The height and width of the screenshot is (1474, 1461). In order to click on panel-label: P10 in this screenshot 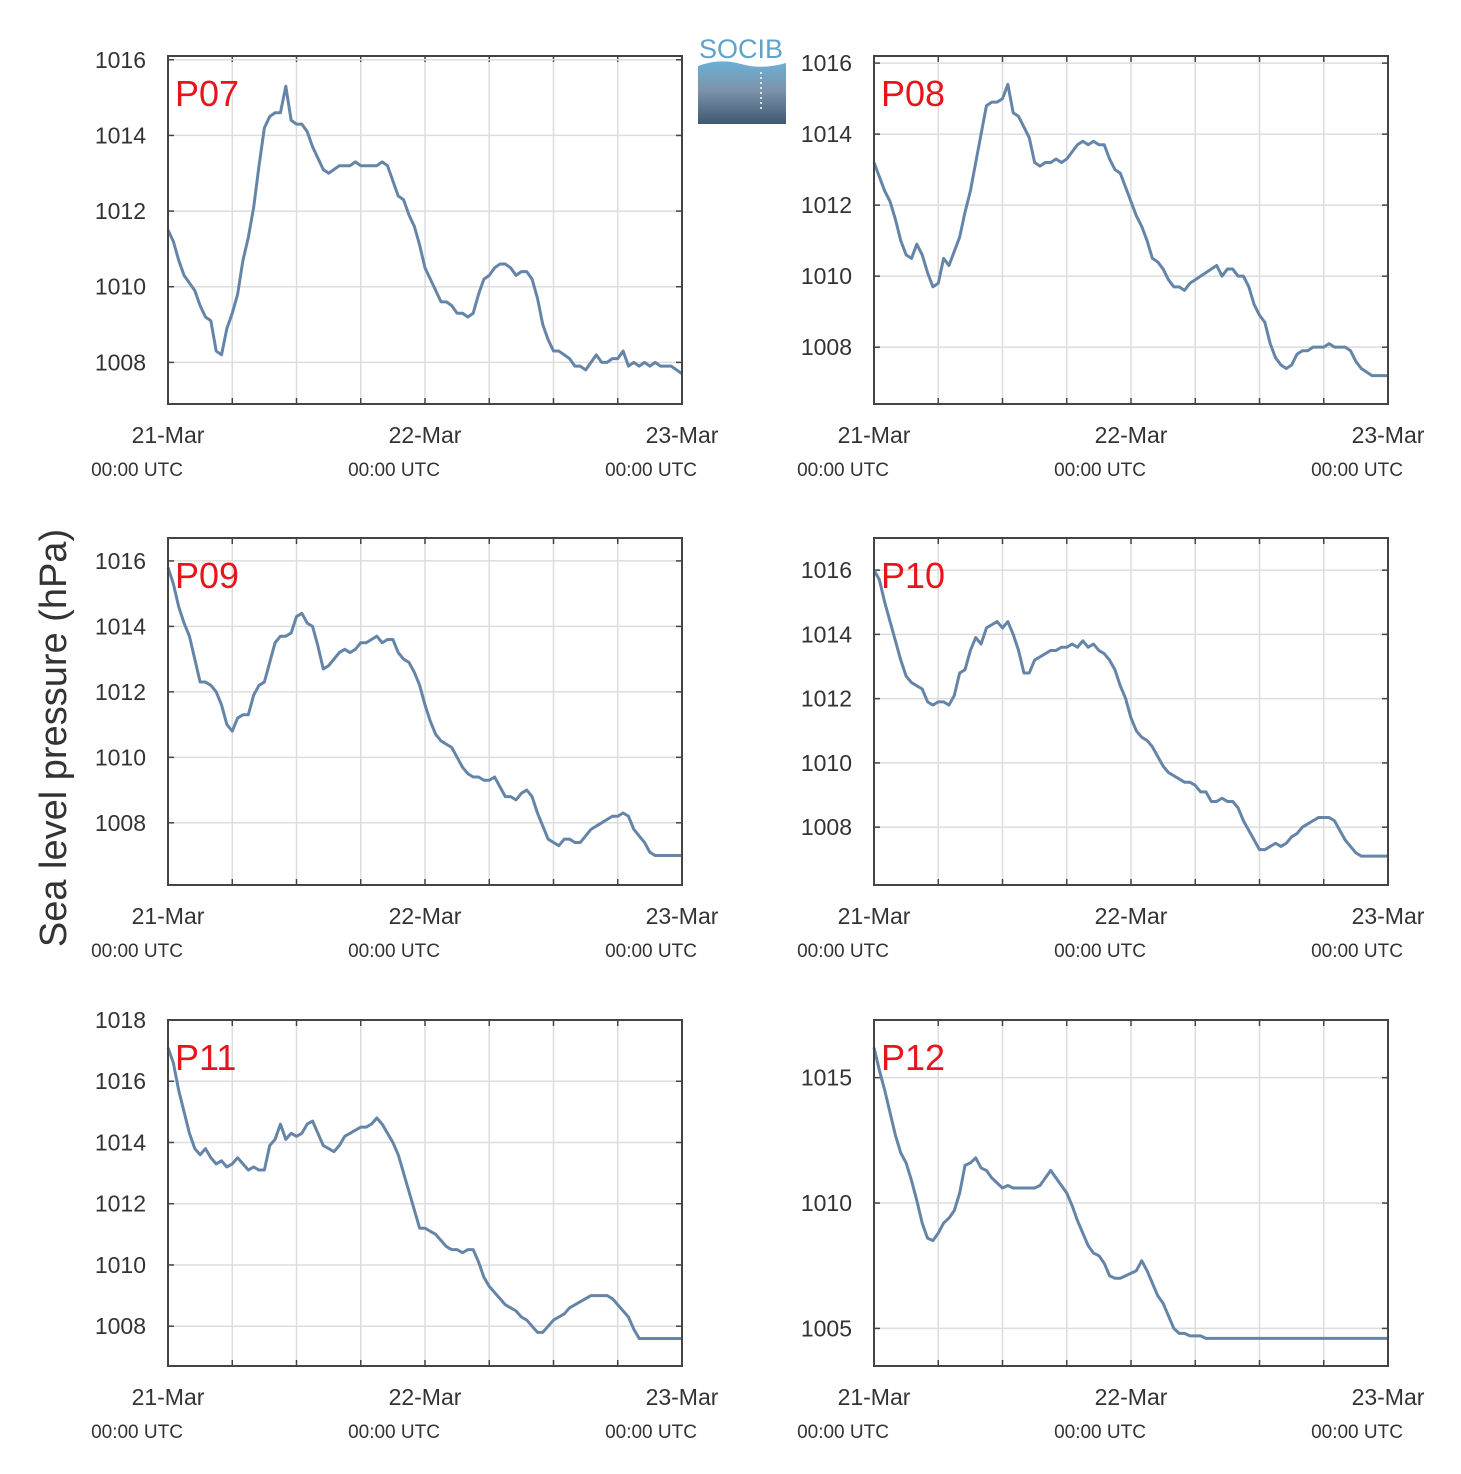, I will do `click(913, 575)`.